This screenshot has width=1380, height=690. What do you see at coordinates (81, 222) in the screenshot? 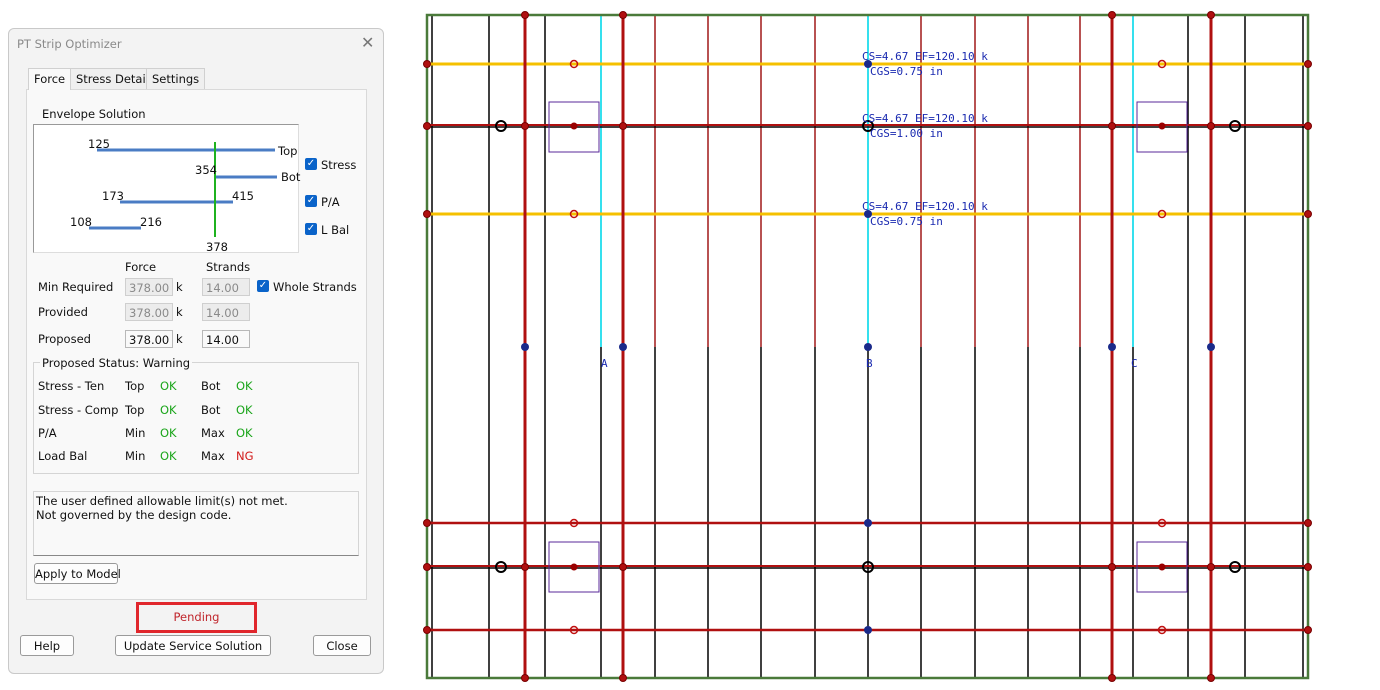
I see `envelope-value: 108` at bounding box center [81, 222].